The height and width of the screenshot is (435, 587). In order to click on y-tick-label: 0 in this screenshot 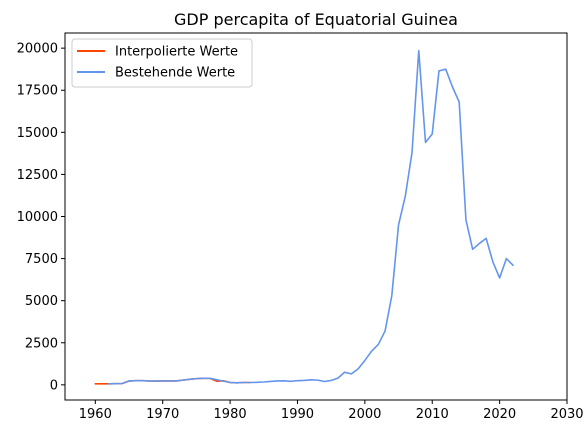, I will do `click(54, 385)`.